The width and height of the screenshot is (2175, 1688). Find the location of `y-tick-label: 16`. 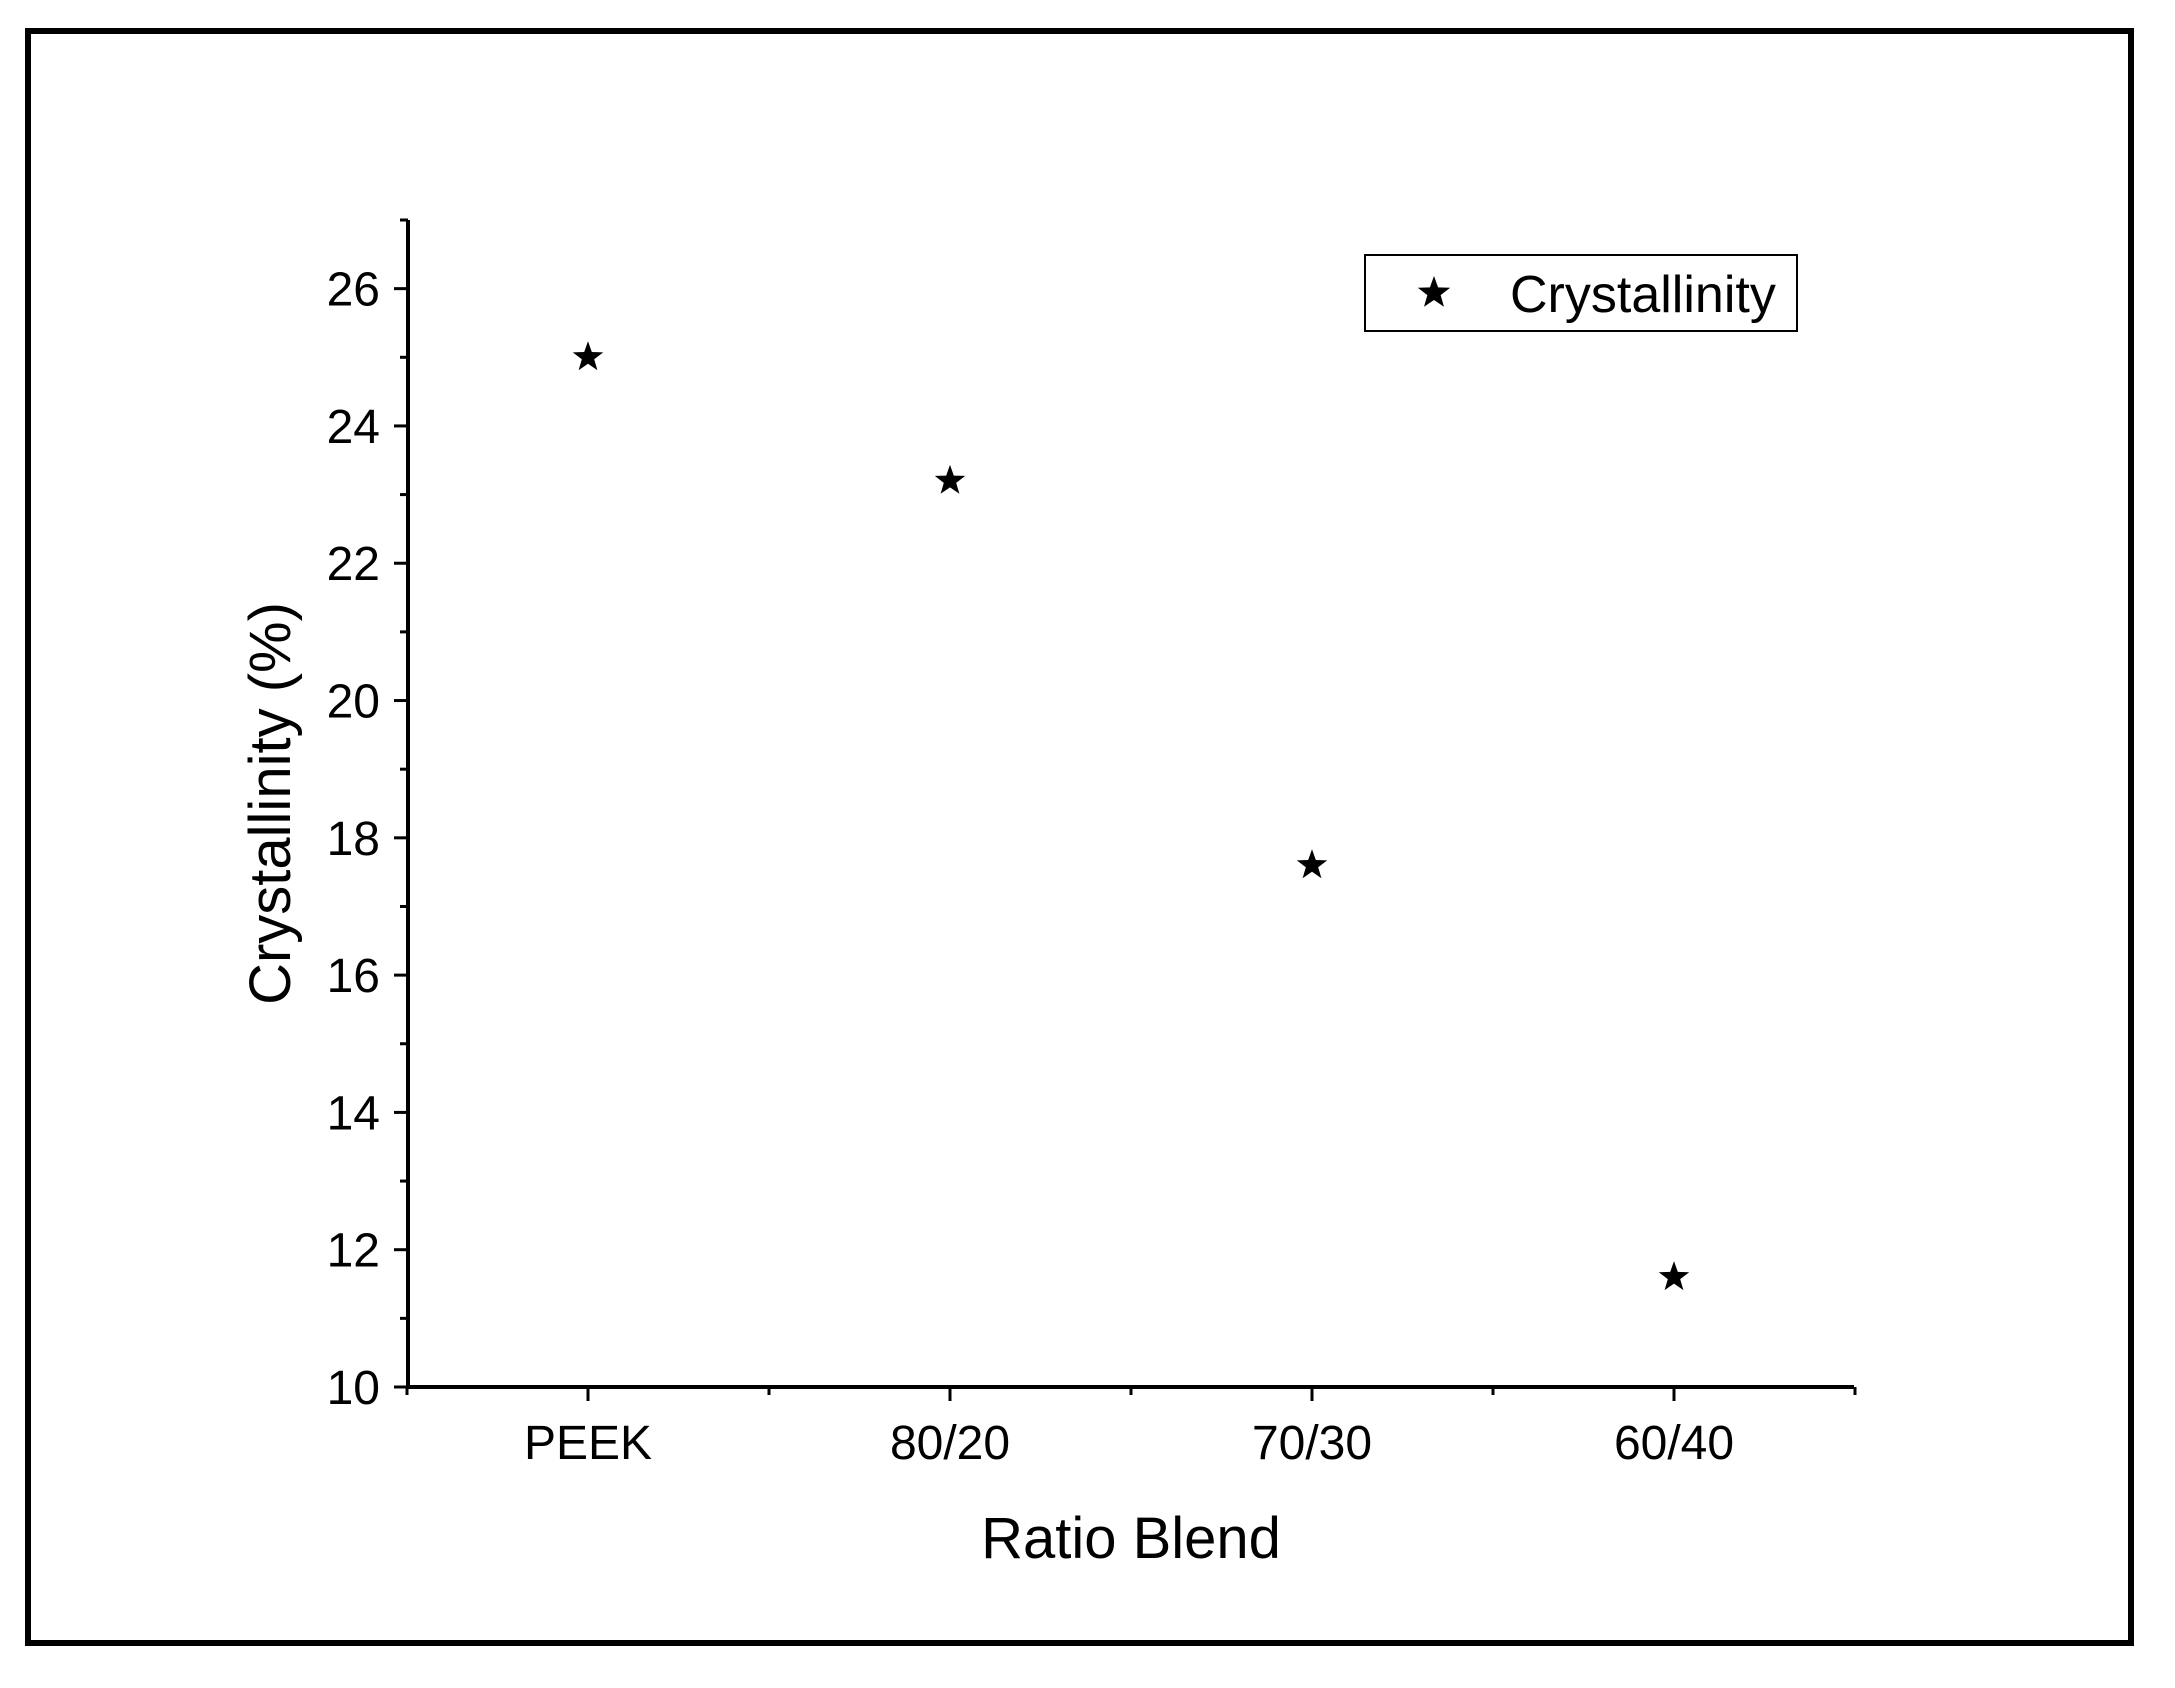

y-tick-label: 16 is located at coordinates (353, 976).